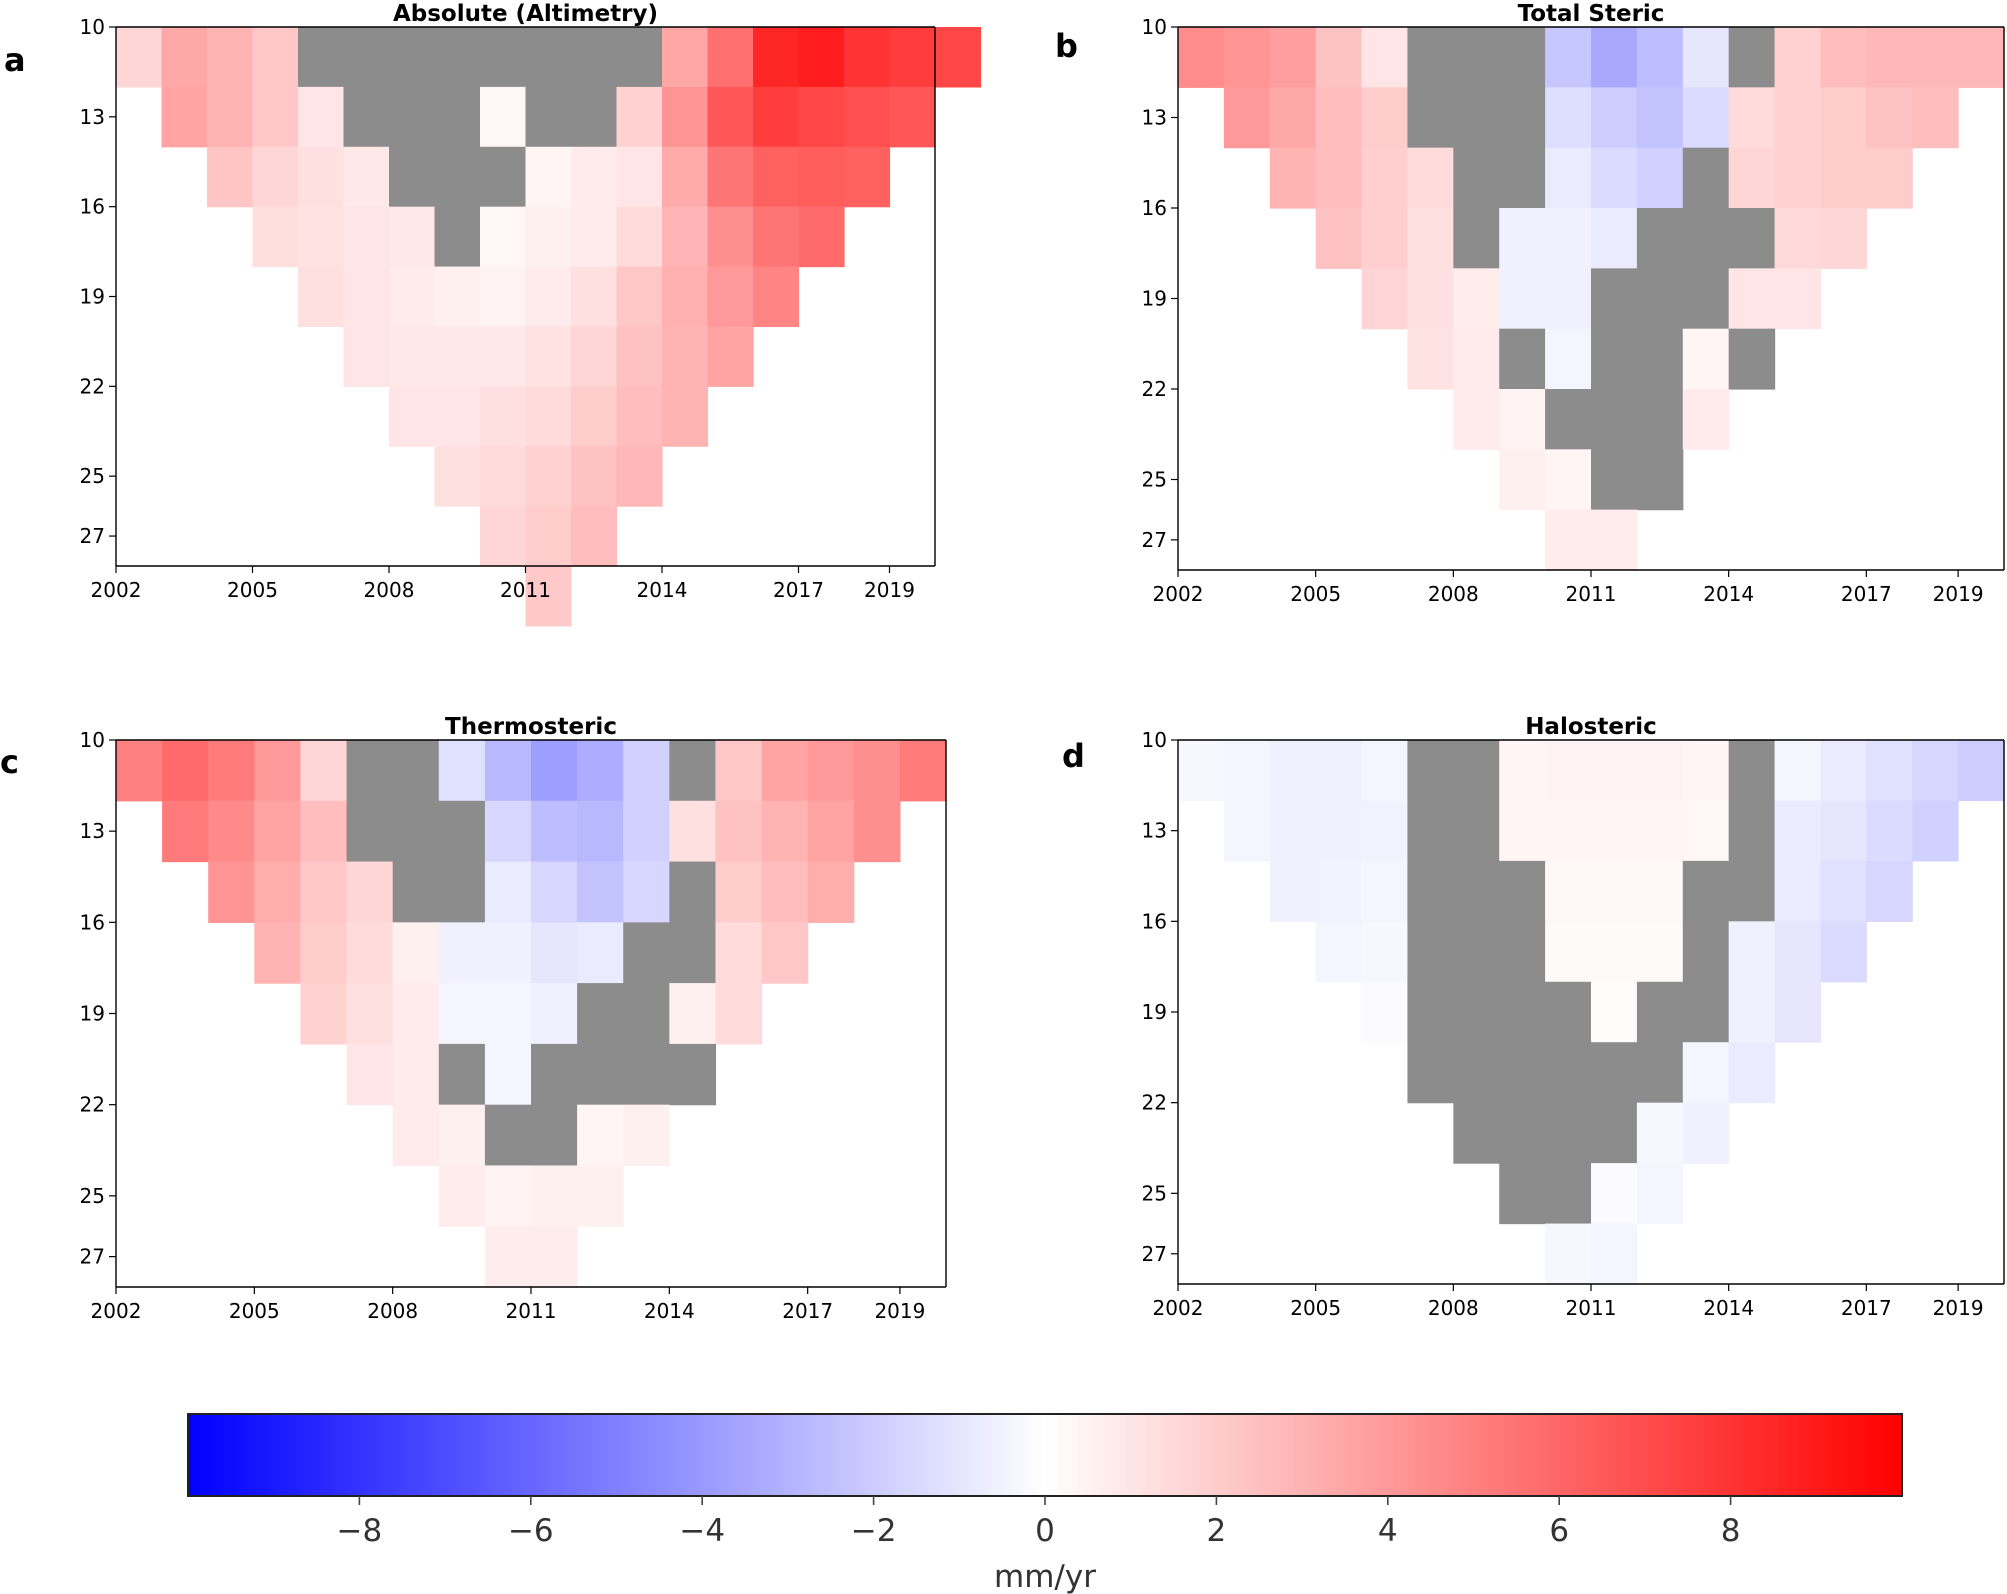 Image resolution: width=2007 pixels, height=1594 pixels. I want to click on x-tick-label: 2002, so click(1178, 1308).